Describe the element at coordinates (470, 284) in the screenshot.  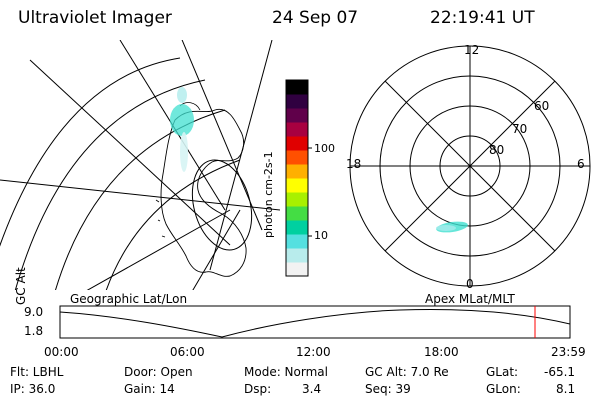
I see `mlt-label-0: 0` at that location.